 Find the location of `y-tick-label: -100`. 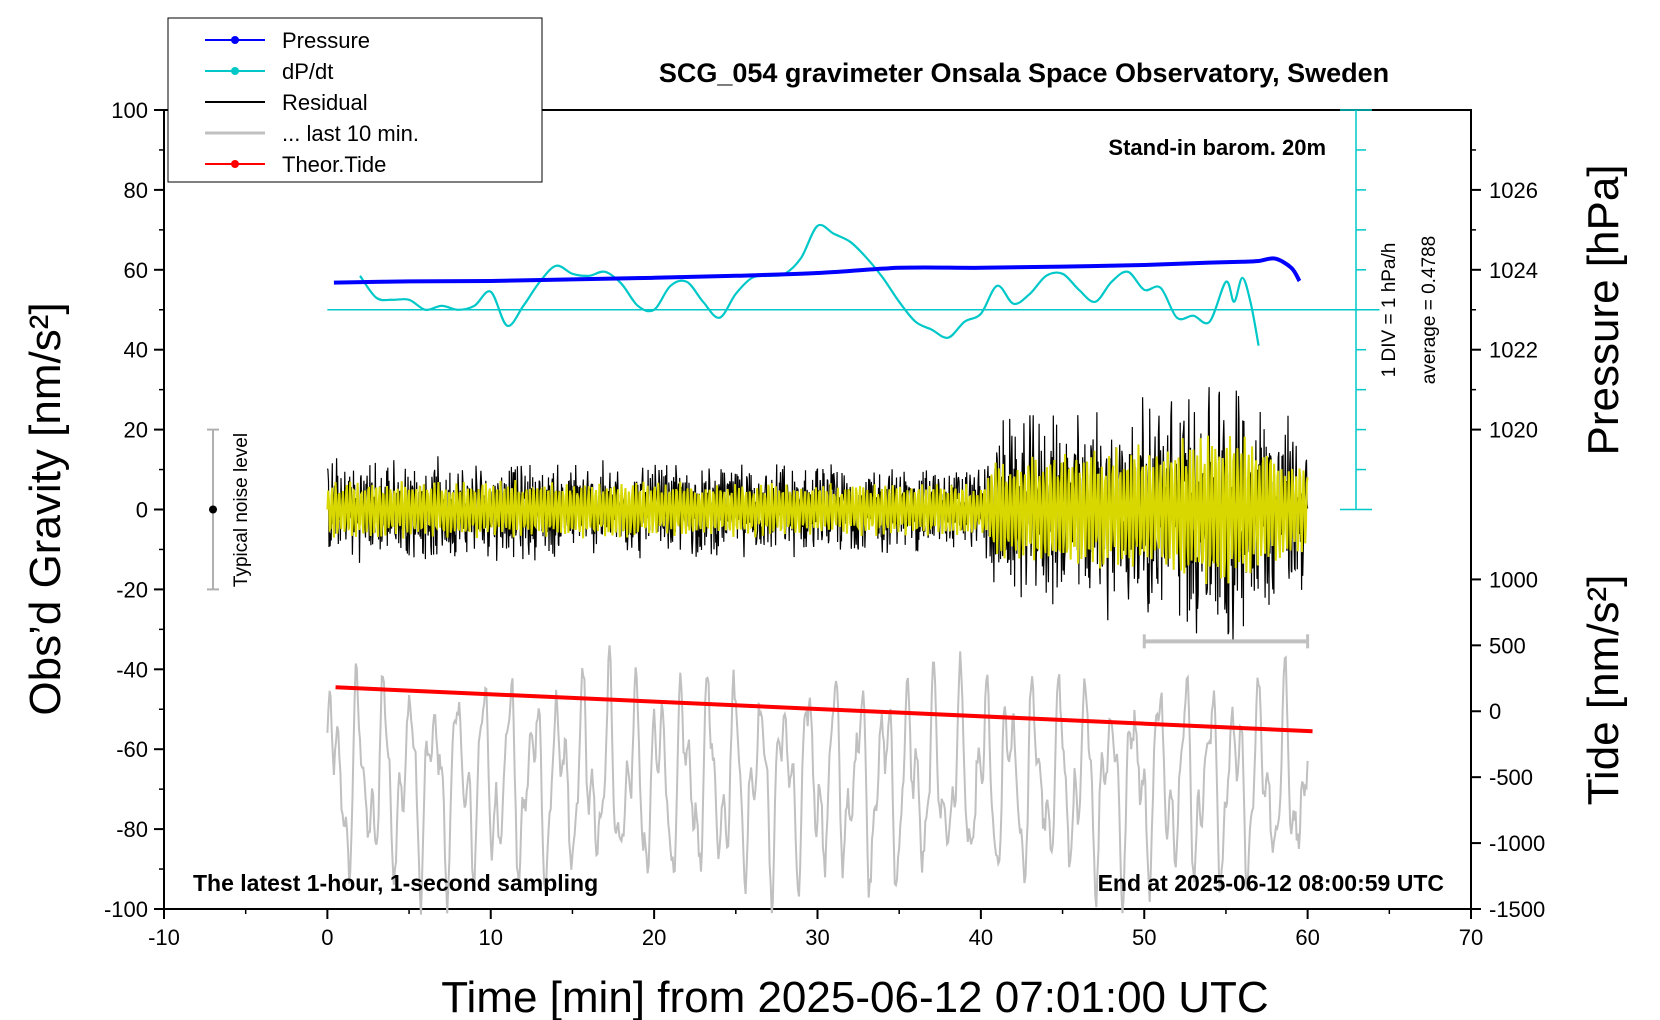

y-tick-label: -100 is located at coordinates (126, 909).